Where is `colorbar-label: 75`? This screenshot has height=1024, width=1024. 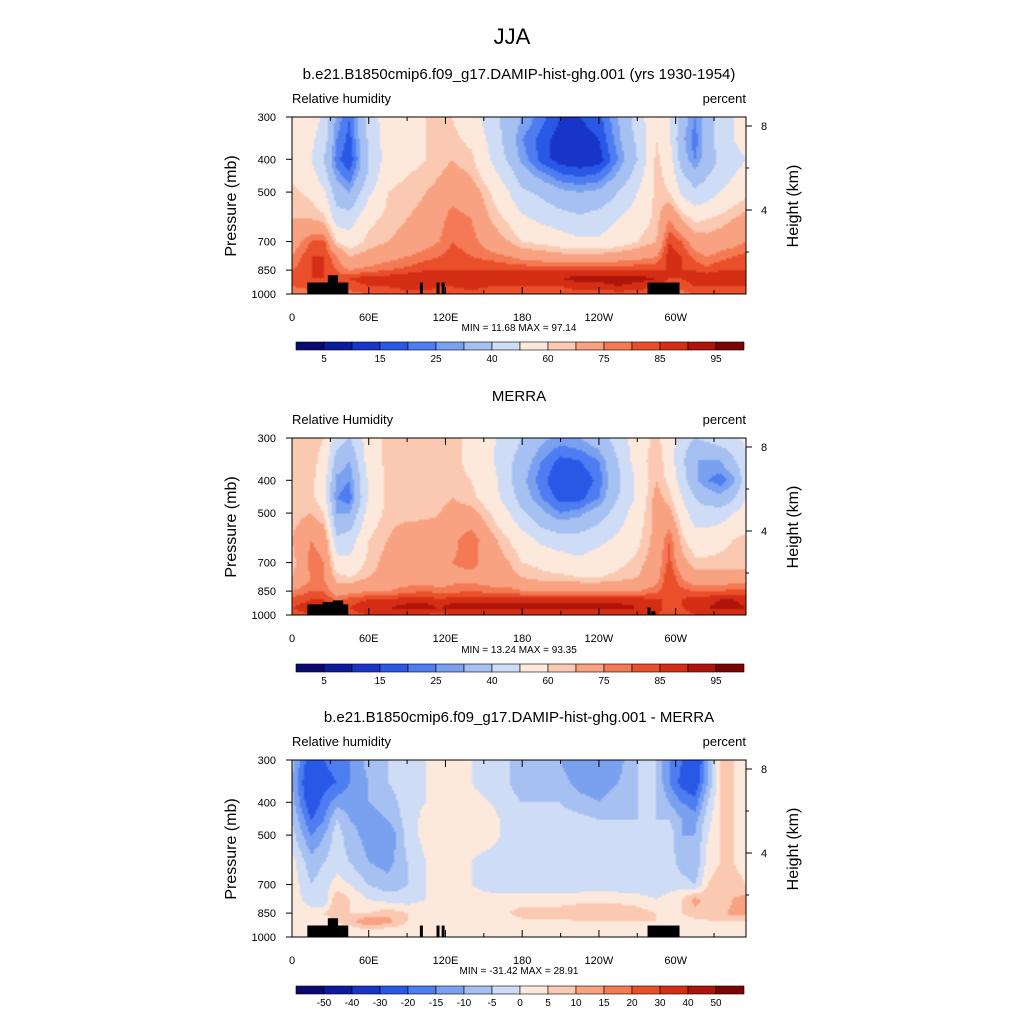
colorbar-label: 75 is located at coordinates (604, 681).